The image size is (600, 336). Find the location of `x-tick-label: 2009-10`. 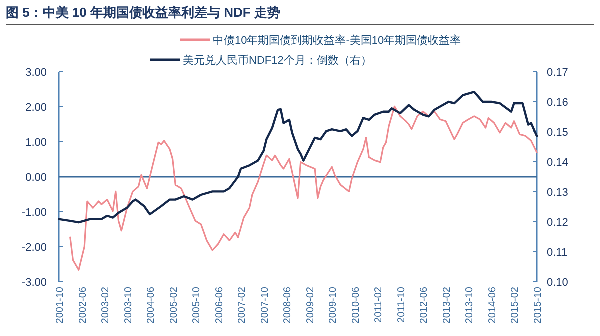

x-tick-label: 2009-10 is located at coordinates (334, 305).